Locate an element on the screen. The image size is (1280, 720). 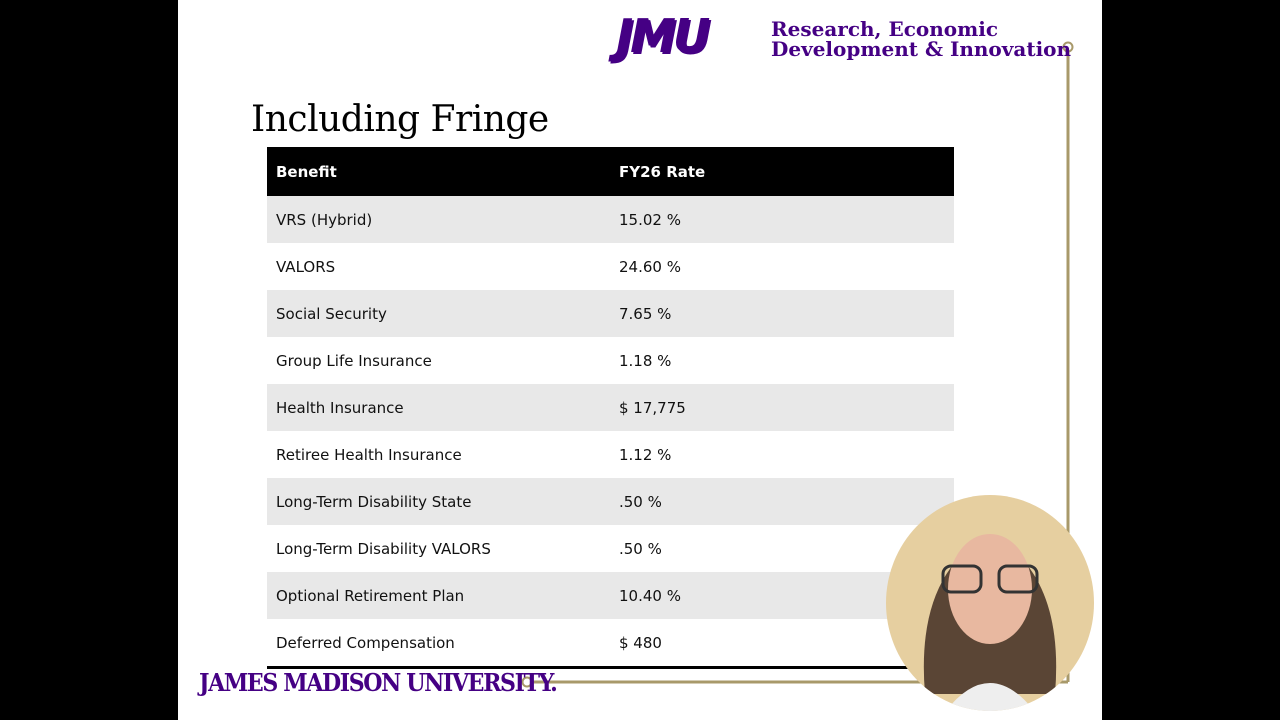
table-cell: 10.40 % is located at coordinates (650, 595).